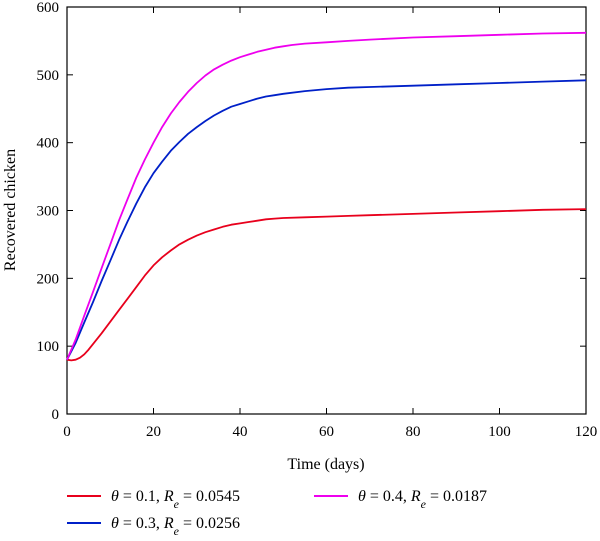  I want to click on y-tick-label: 200, so click(48, 279).